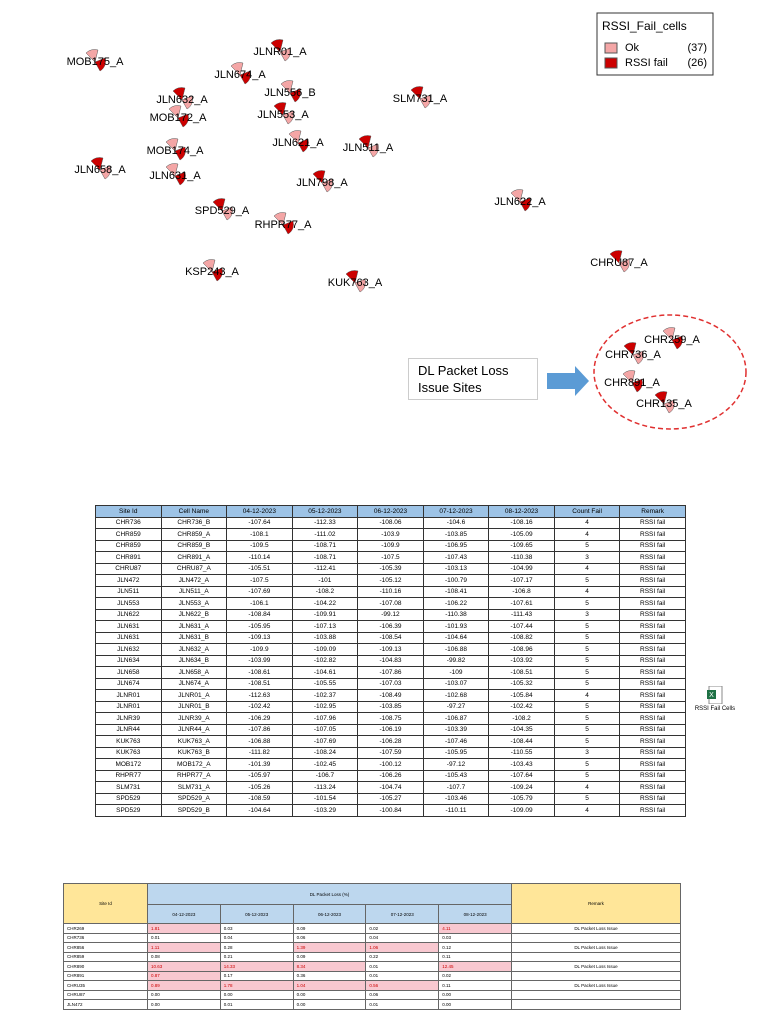 This screenshot has width=768, height=1024. Describe the element at coordinates (194, 580) in the screenshot. I see `cell: JLN472_A` at that location.